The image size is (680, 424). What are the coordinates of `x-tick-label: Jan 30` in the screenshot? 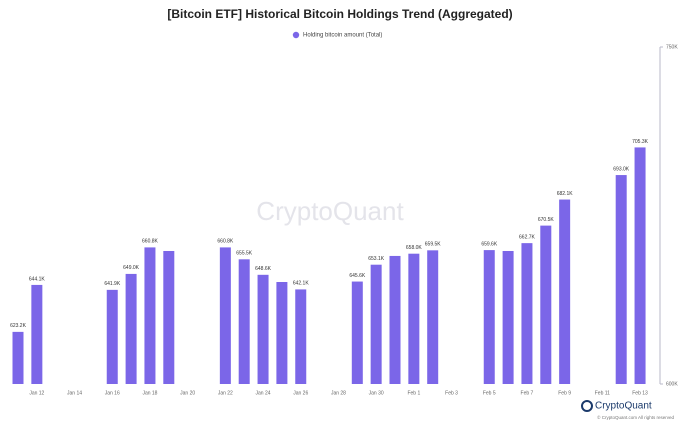 It's located at (376, 393).